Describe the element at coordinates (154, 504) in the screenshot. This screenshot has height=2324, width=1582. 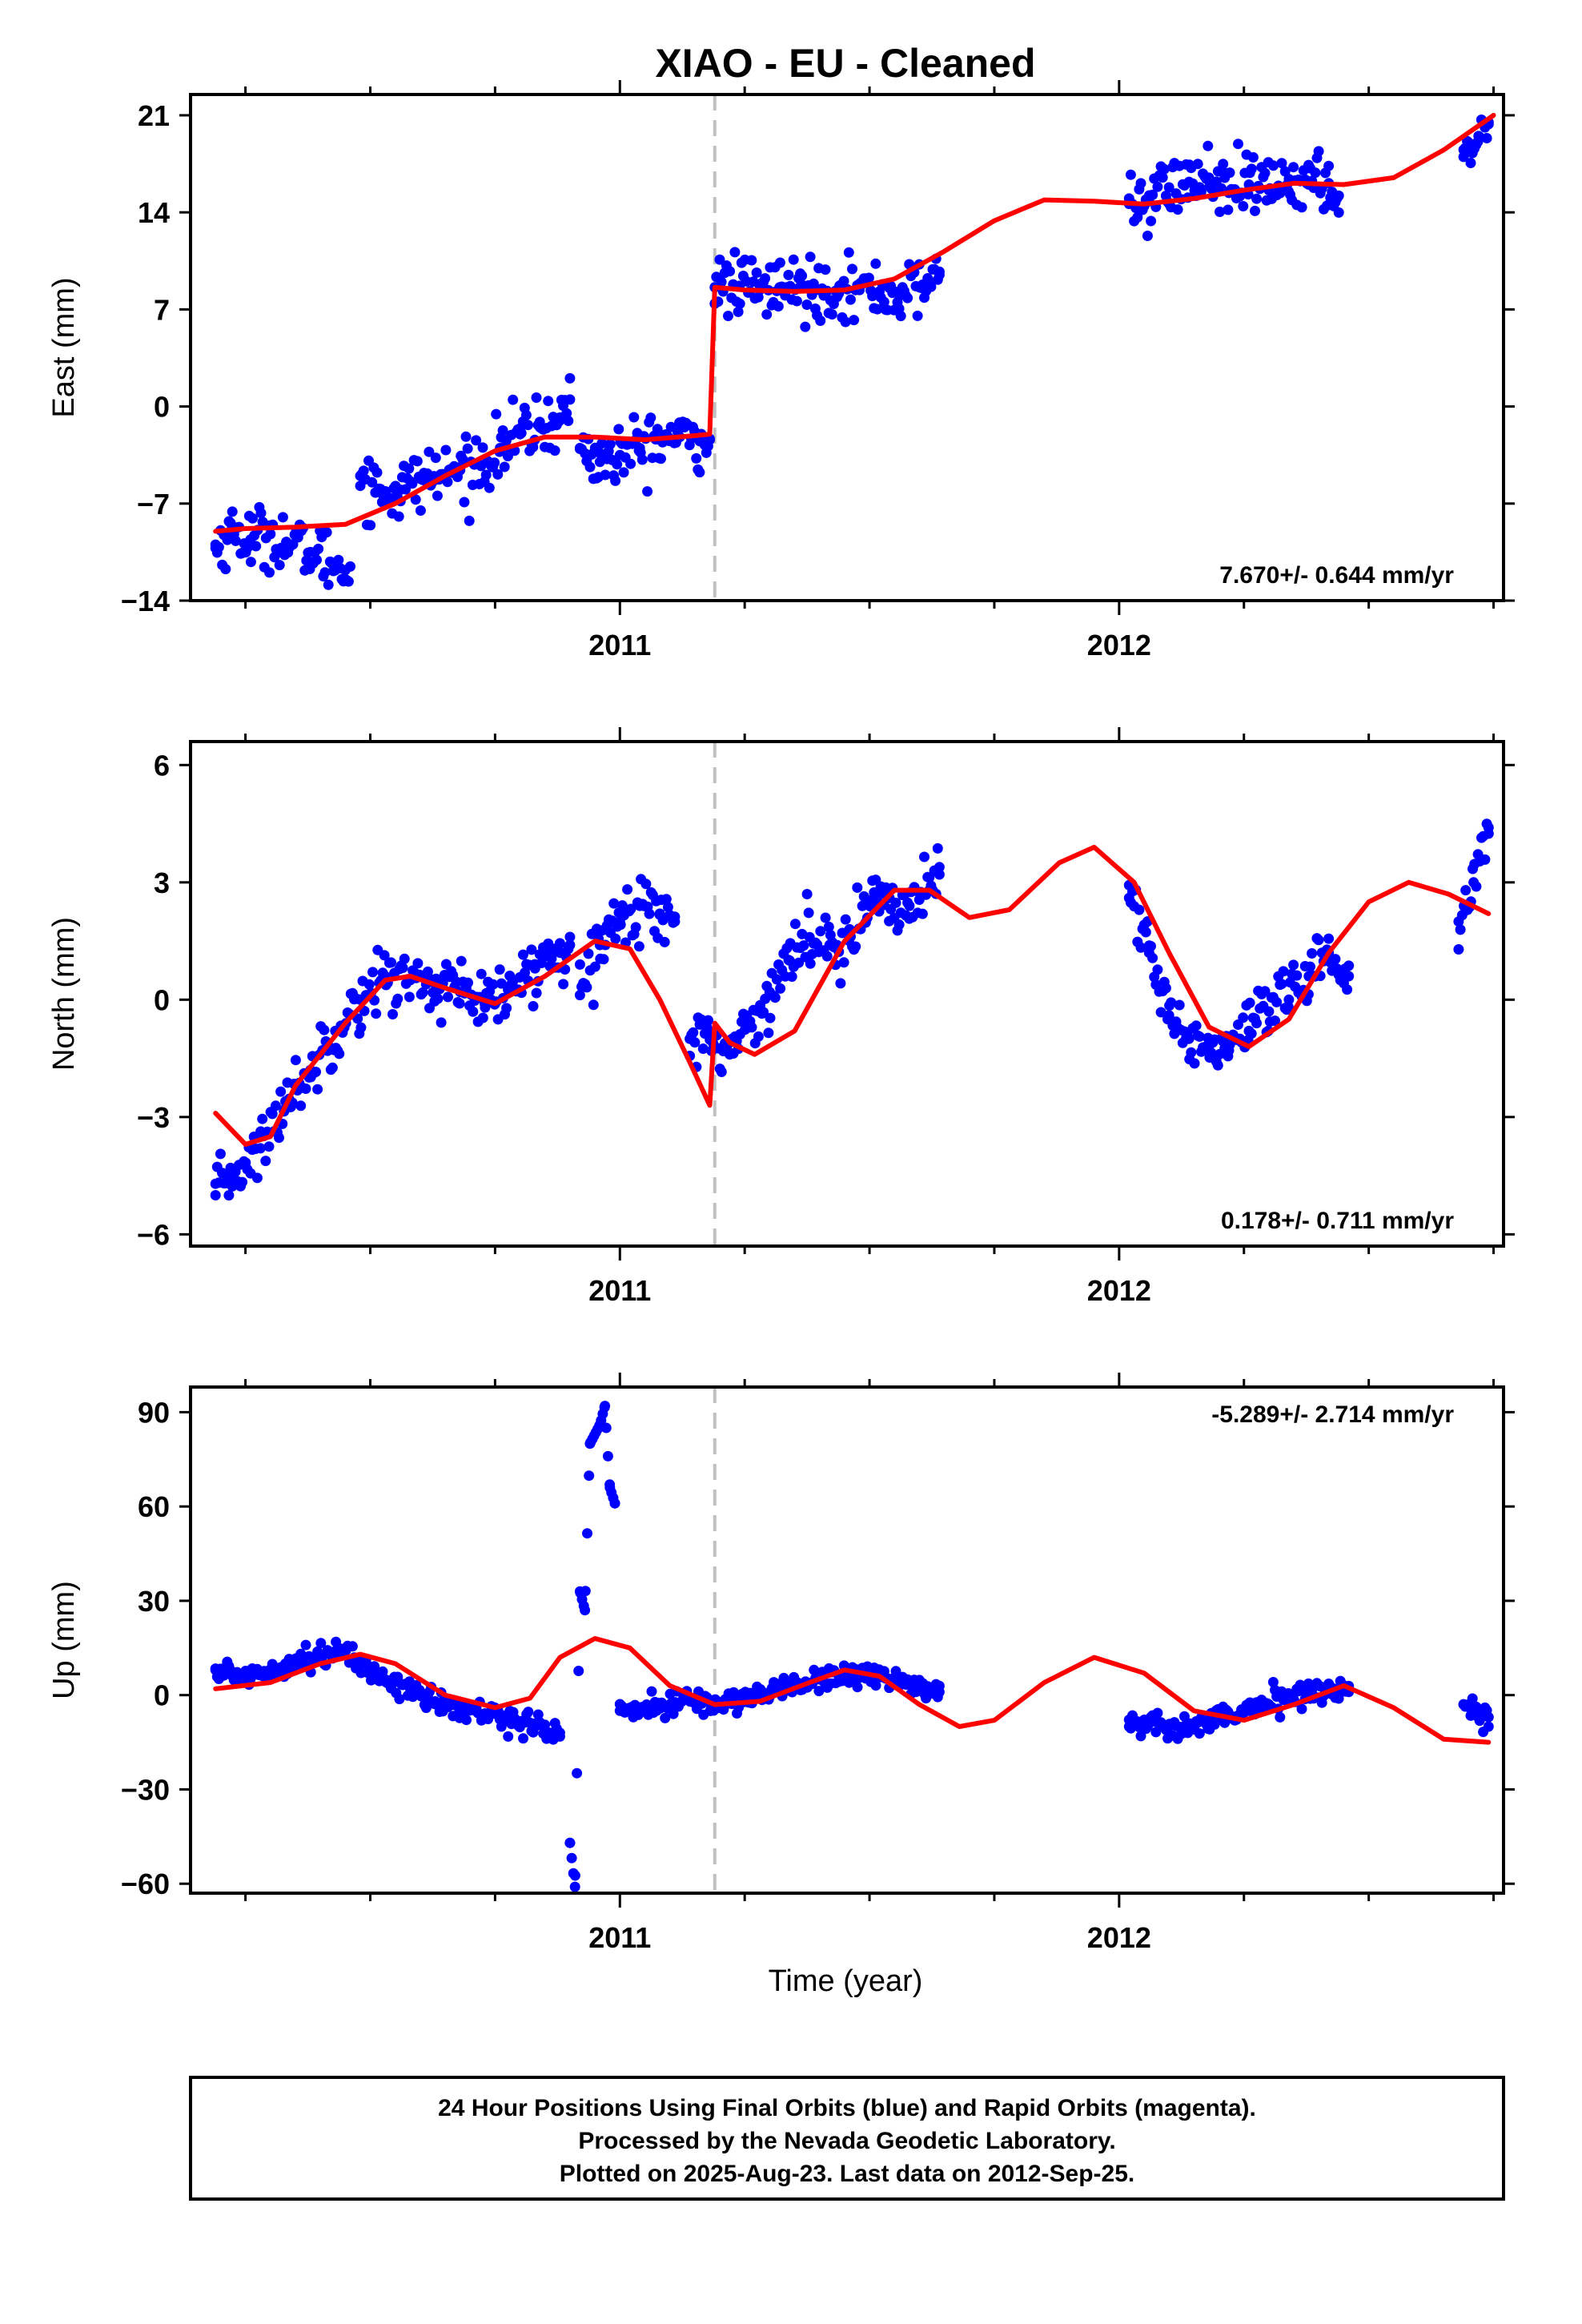
I see `east-ytick-label: −7` at that location.